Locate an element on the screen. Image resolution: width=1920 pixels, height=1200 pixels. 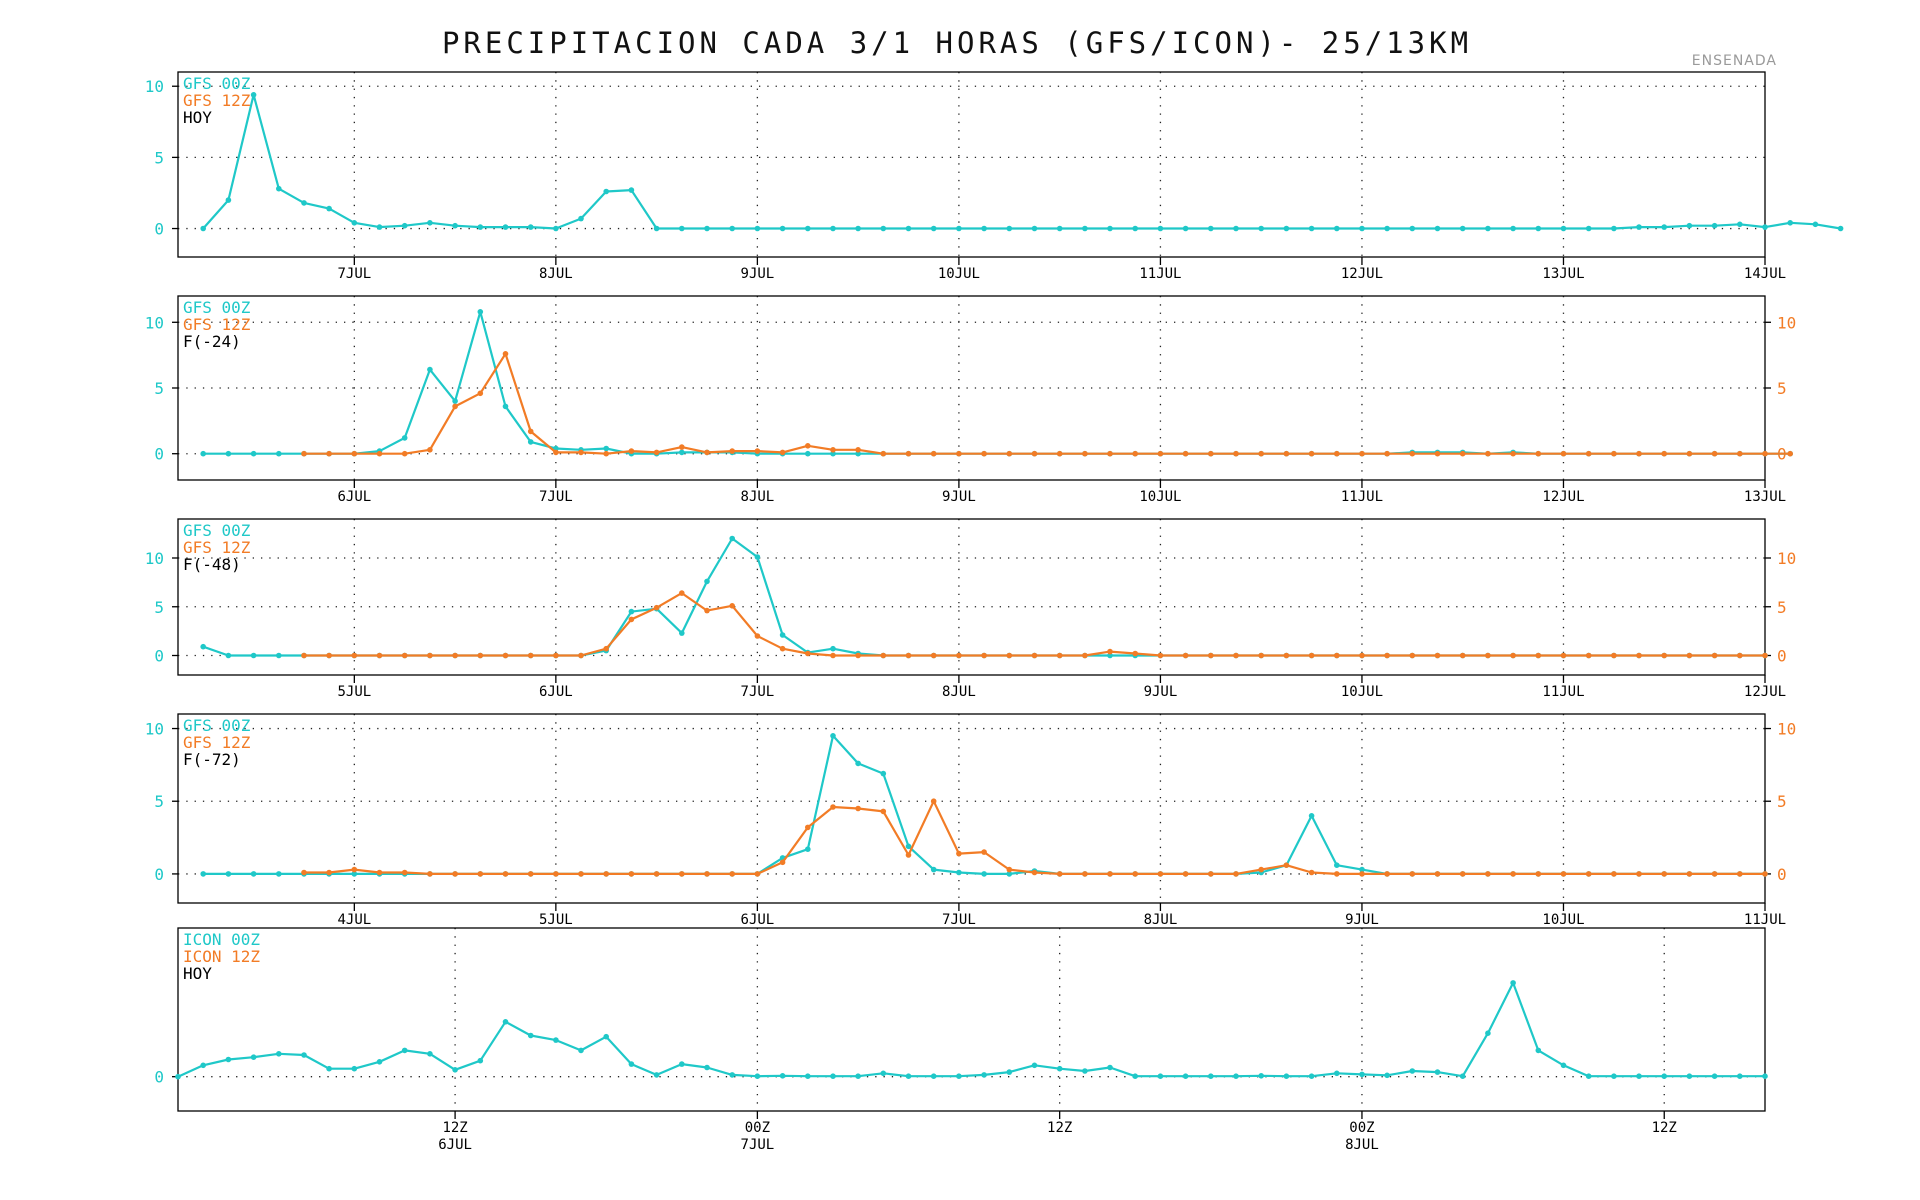
x-tick-label: 7JUL is located at coordinates (556, 497).